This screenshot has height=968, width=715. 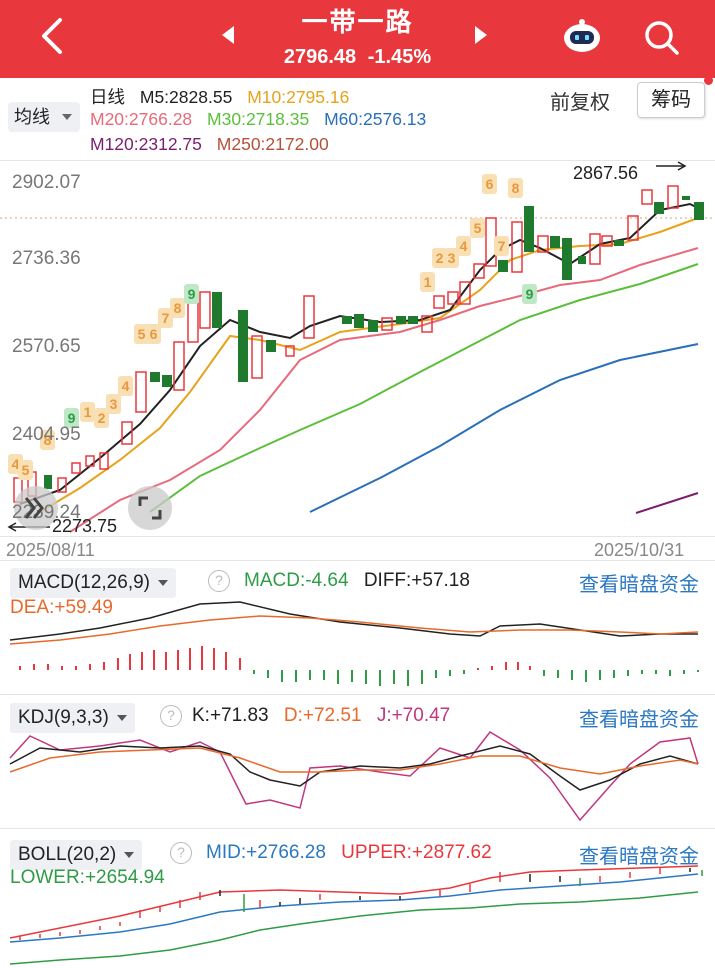 What do you see at coordinates (375, 119) in the screenshot?
I see `ma60-value: M60:2576.13` at bounding box center [375, 119].